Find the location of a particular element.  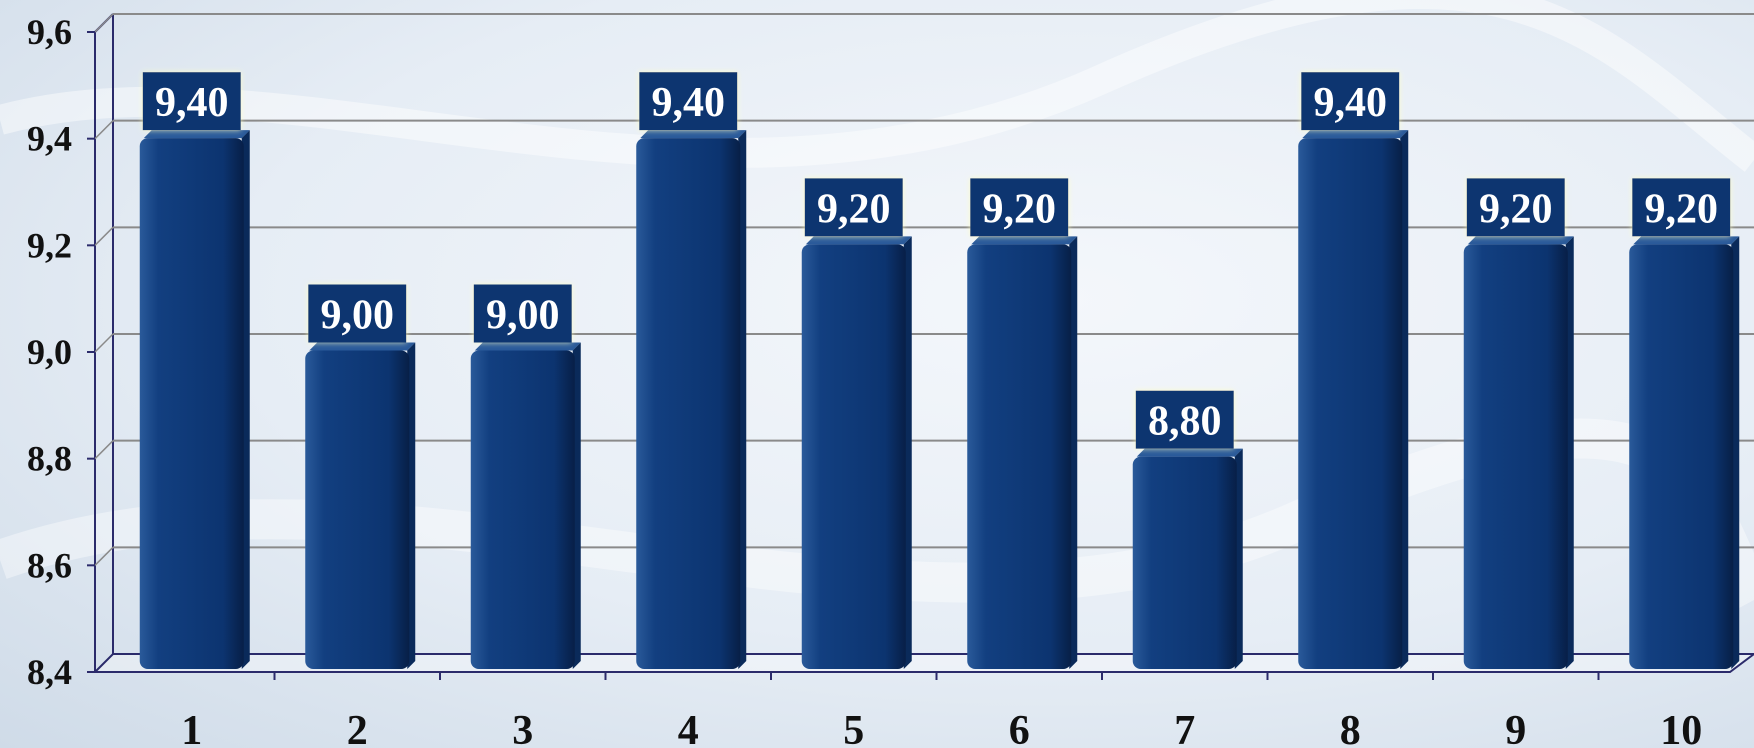

x-tick-label: 1 is located at coordinates (191, 728).